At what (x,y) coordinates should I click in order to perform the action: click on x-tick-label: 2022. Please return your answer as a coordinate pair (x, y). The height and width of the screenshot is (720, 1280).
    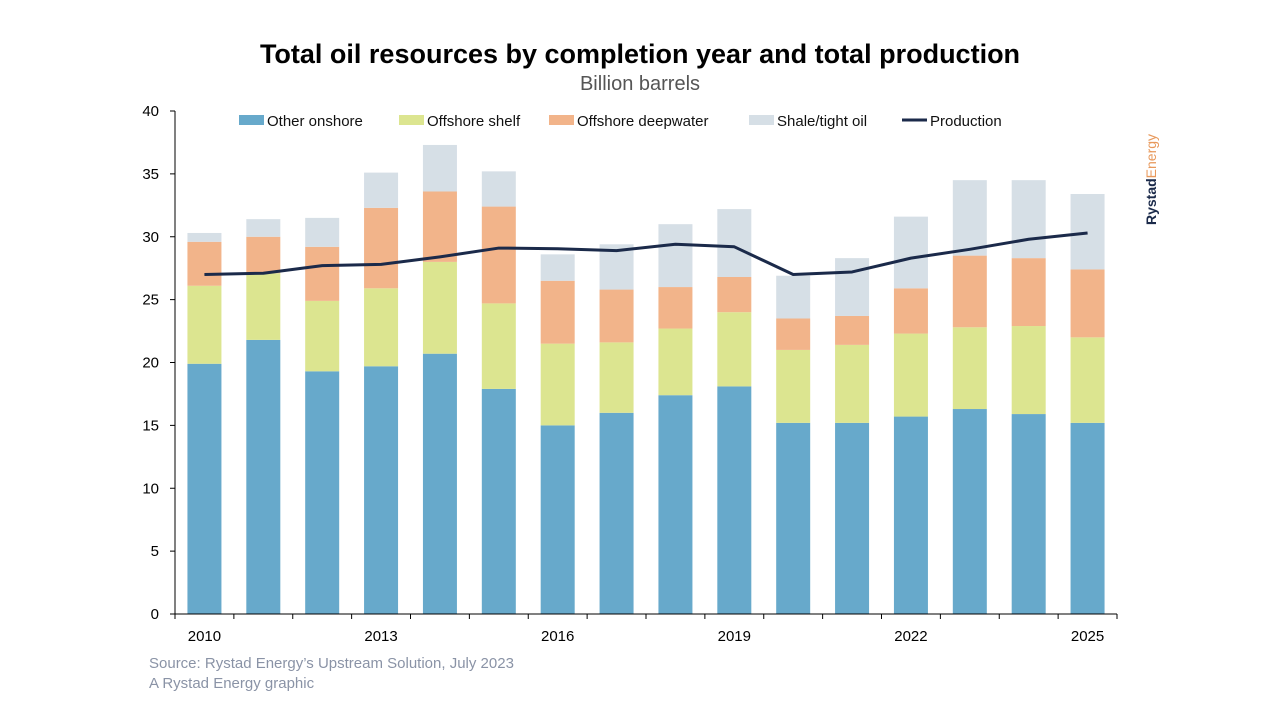
    Looking at the image, I should click on (910, 636).